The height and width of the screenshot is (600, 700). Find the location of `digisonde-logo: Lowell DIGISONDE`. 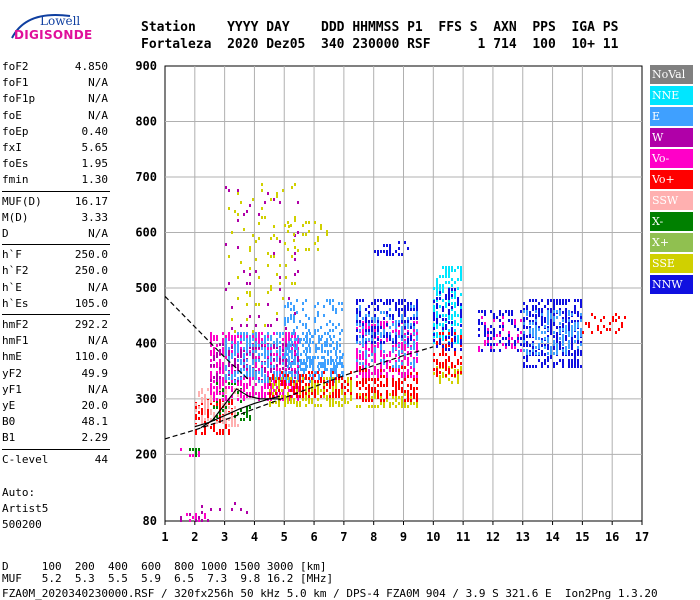

digisonde-logo: Lowell DIGISONDE is located at coordinates (48, 26).